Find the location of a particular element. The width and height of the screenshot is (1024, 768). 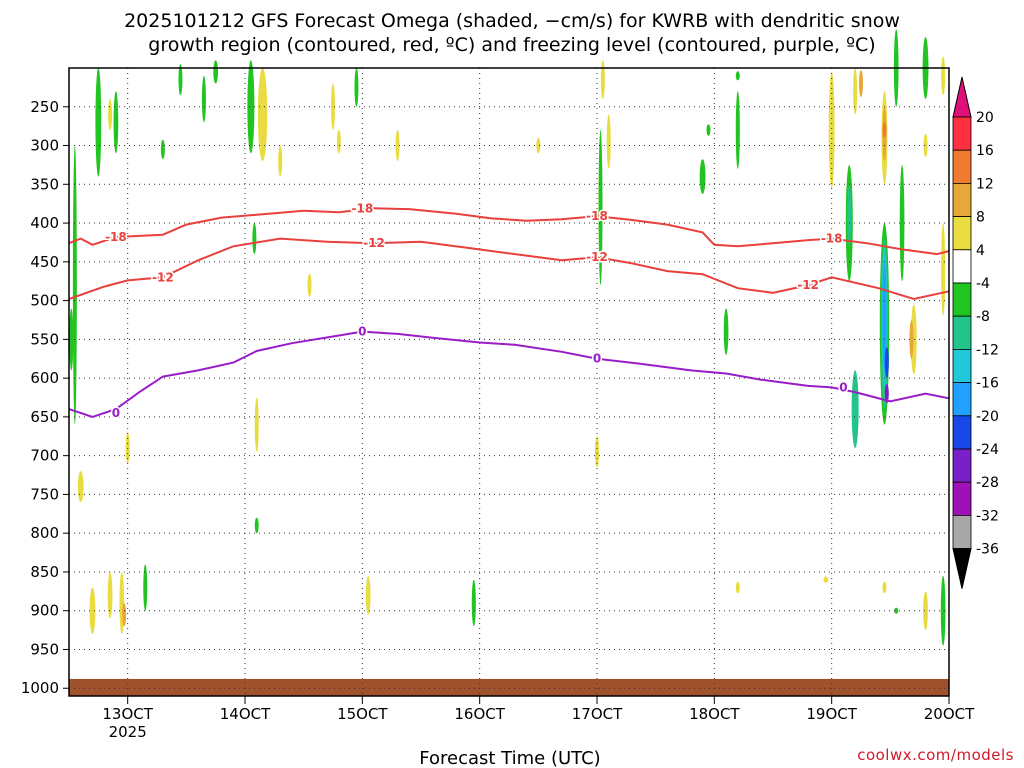

y-tick-label-1000: 1000 is located at coordinates (40, 688).